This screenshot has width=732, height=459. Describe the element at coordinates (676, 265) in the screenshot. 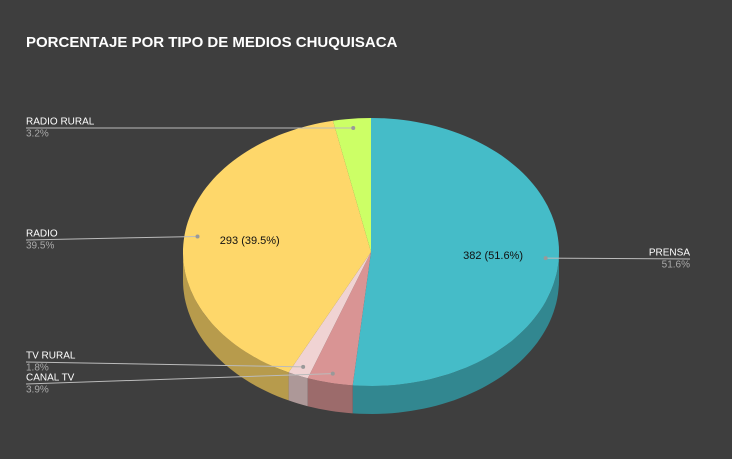

I see `percent-label: 51.6%` at that location.